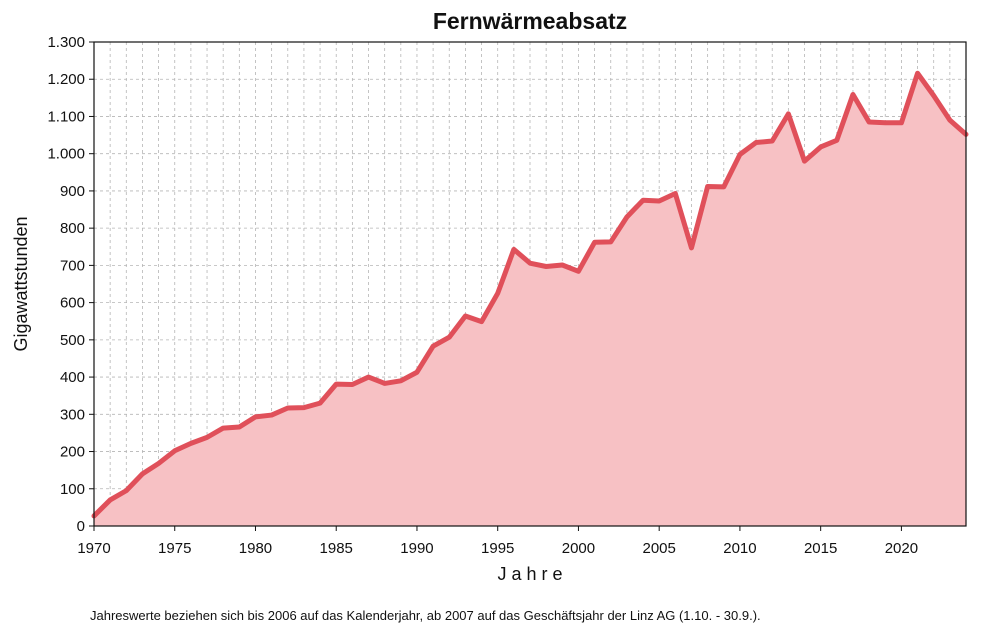 The height and width of the screenshot is (638, 1000). I want to click on y-tick-label: 1.100, so click(66, 116).